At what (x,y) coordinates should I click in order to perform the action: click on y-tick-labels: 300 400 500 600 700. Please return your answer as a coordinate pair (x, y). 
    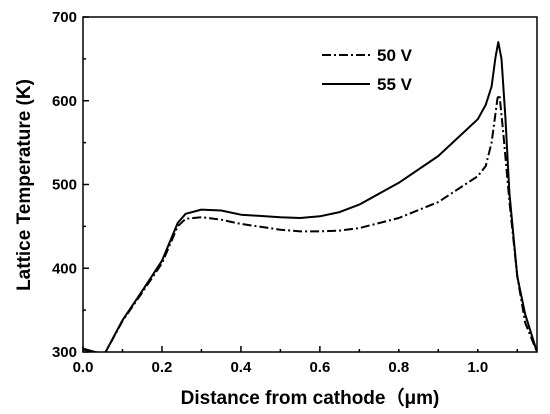
    Looking at the image, I should click on (64, 185).